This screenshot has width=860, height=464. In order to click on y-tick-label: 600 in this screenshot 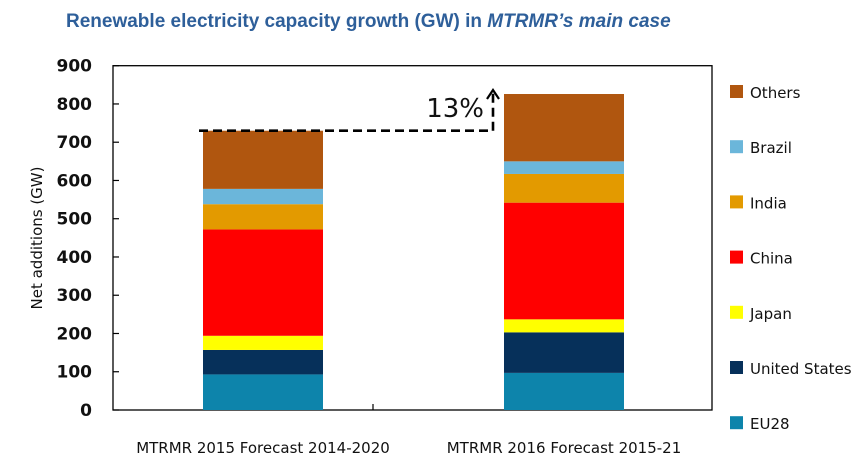, I will do `click(75, 181)`.